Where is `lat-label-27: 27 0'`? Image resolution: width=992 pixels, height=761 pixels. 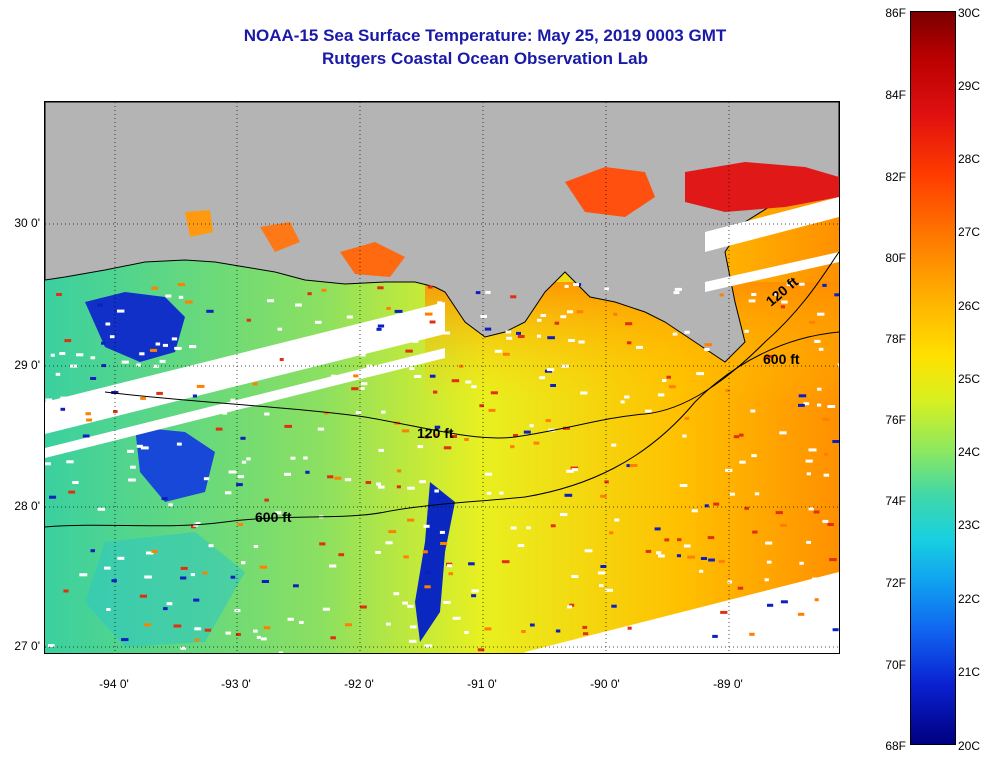 lat-label-27: 27 0' is located at coordinates (27, 646).